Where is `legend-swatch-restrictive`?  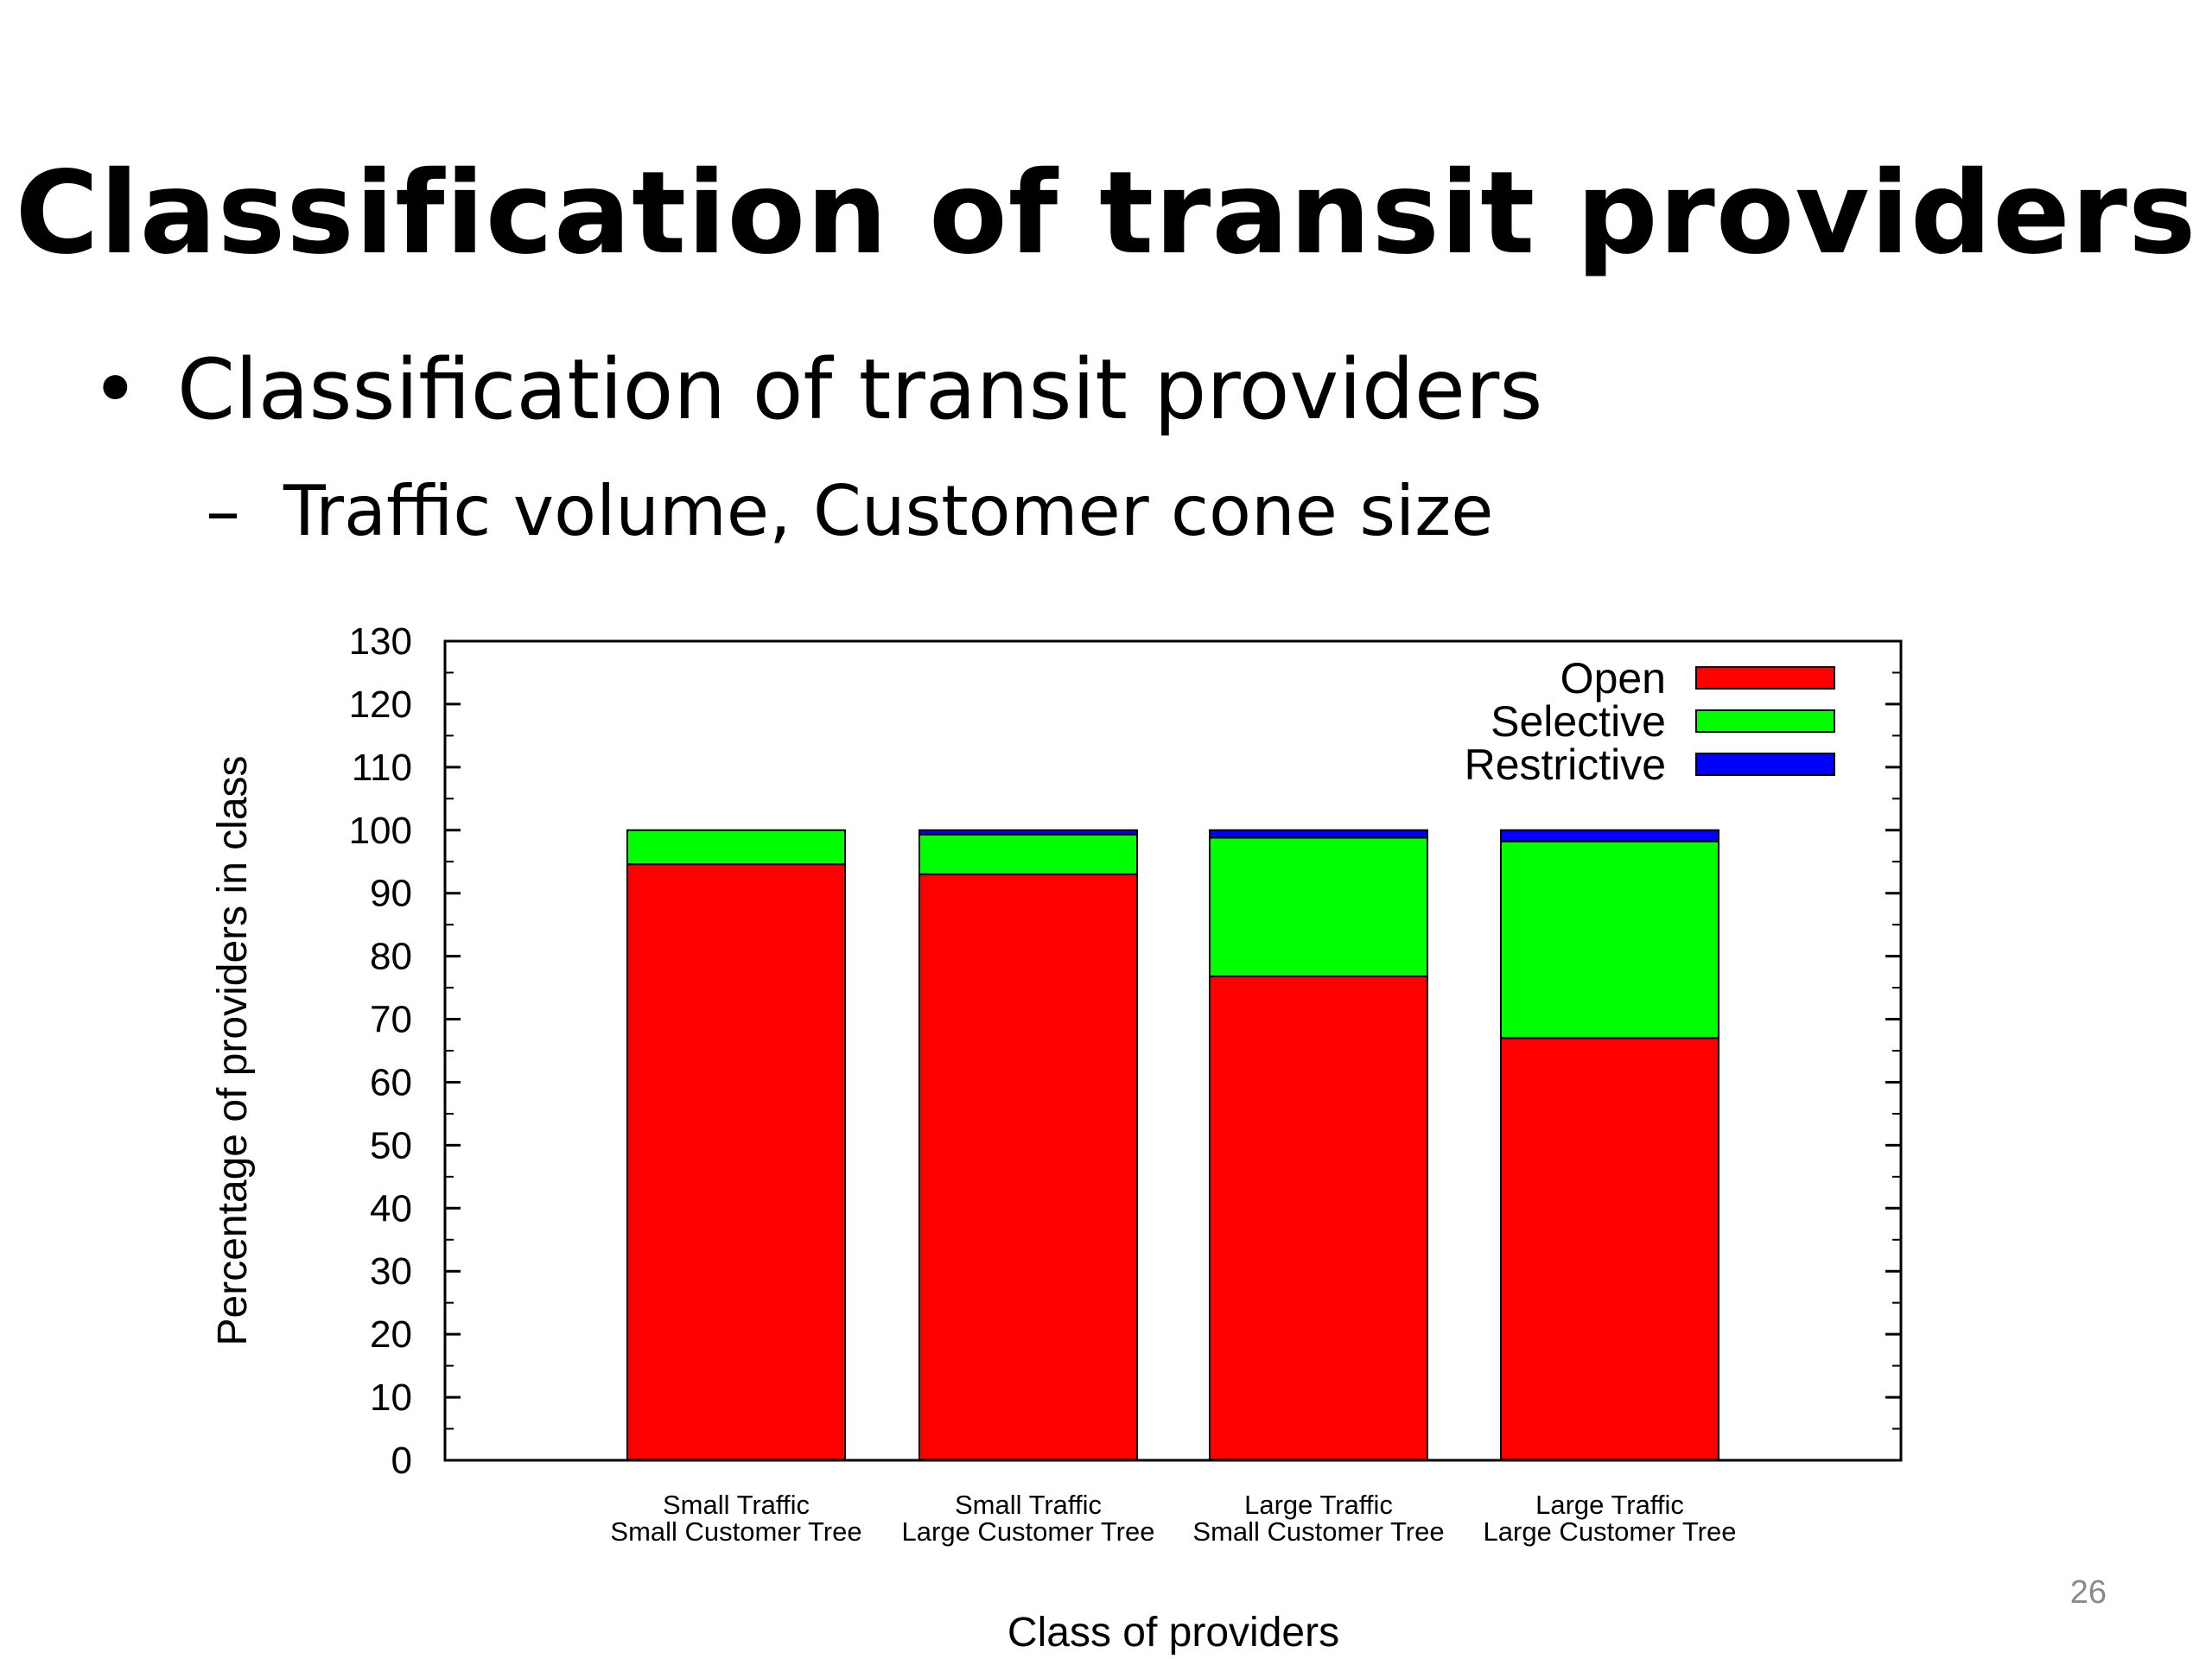
legend-swatch-restrictive is located at coordinates (1765, 764).